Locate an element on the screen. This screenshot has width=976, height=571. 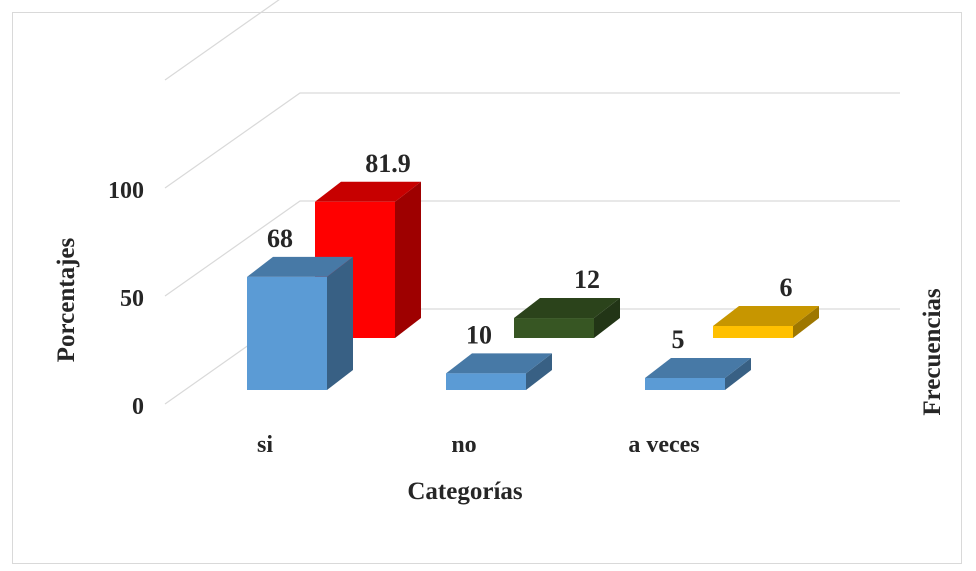
data-label: 68 is located at coordinates (280, 238).